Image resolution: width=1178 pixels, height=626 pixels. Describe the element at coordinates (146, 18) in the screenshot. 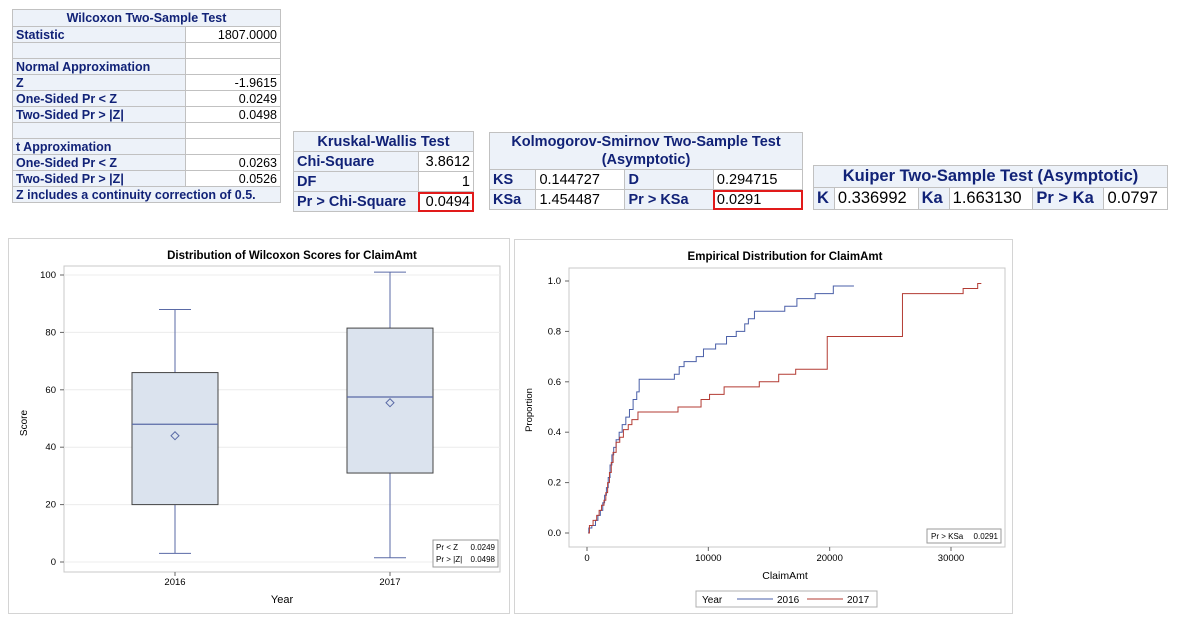

I see `wilcoxon-title: Wilcoxon Two-Sample Test` at that location.